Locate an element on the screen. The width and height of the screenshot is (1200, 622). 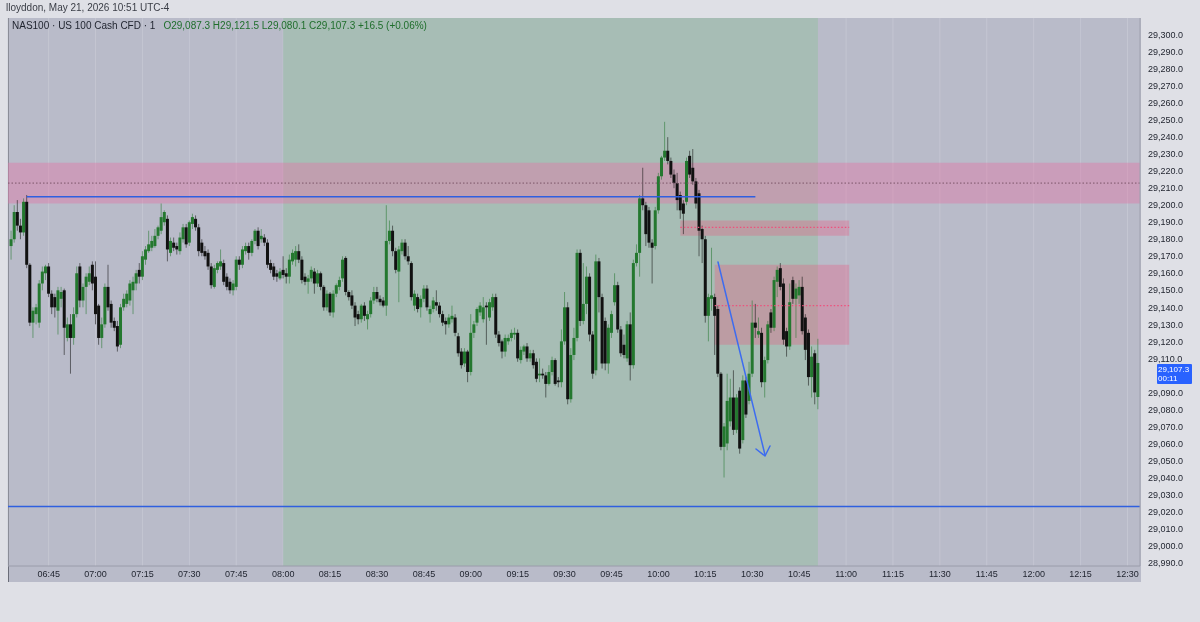
y-tick-label: 29,130.0 is located at coordinates (1166, 324).